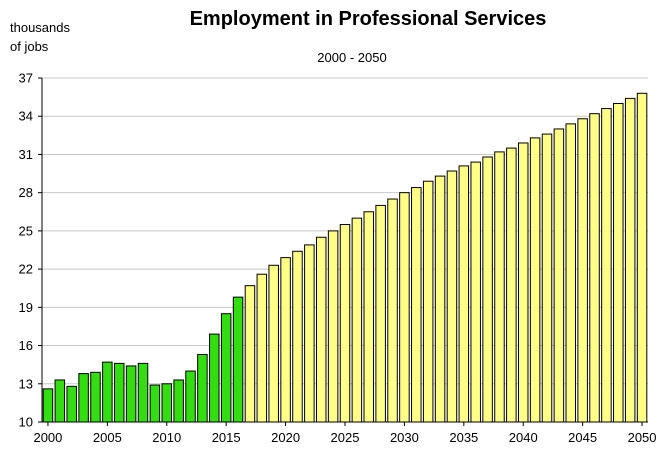 This screenshot has height=453, width=668. What do you see at coordinates (60, 401) in the screenshot?
I see `bar-2001` at bounding box center [60, 401].